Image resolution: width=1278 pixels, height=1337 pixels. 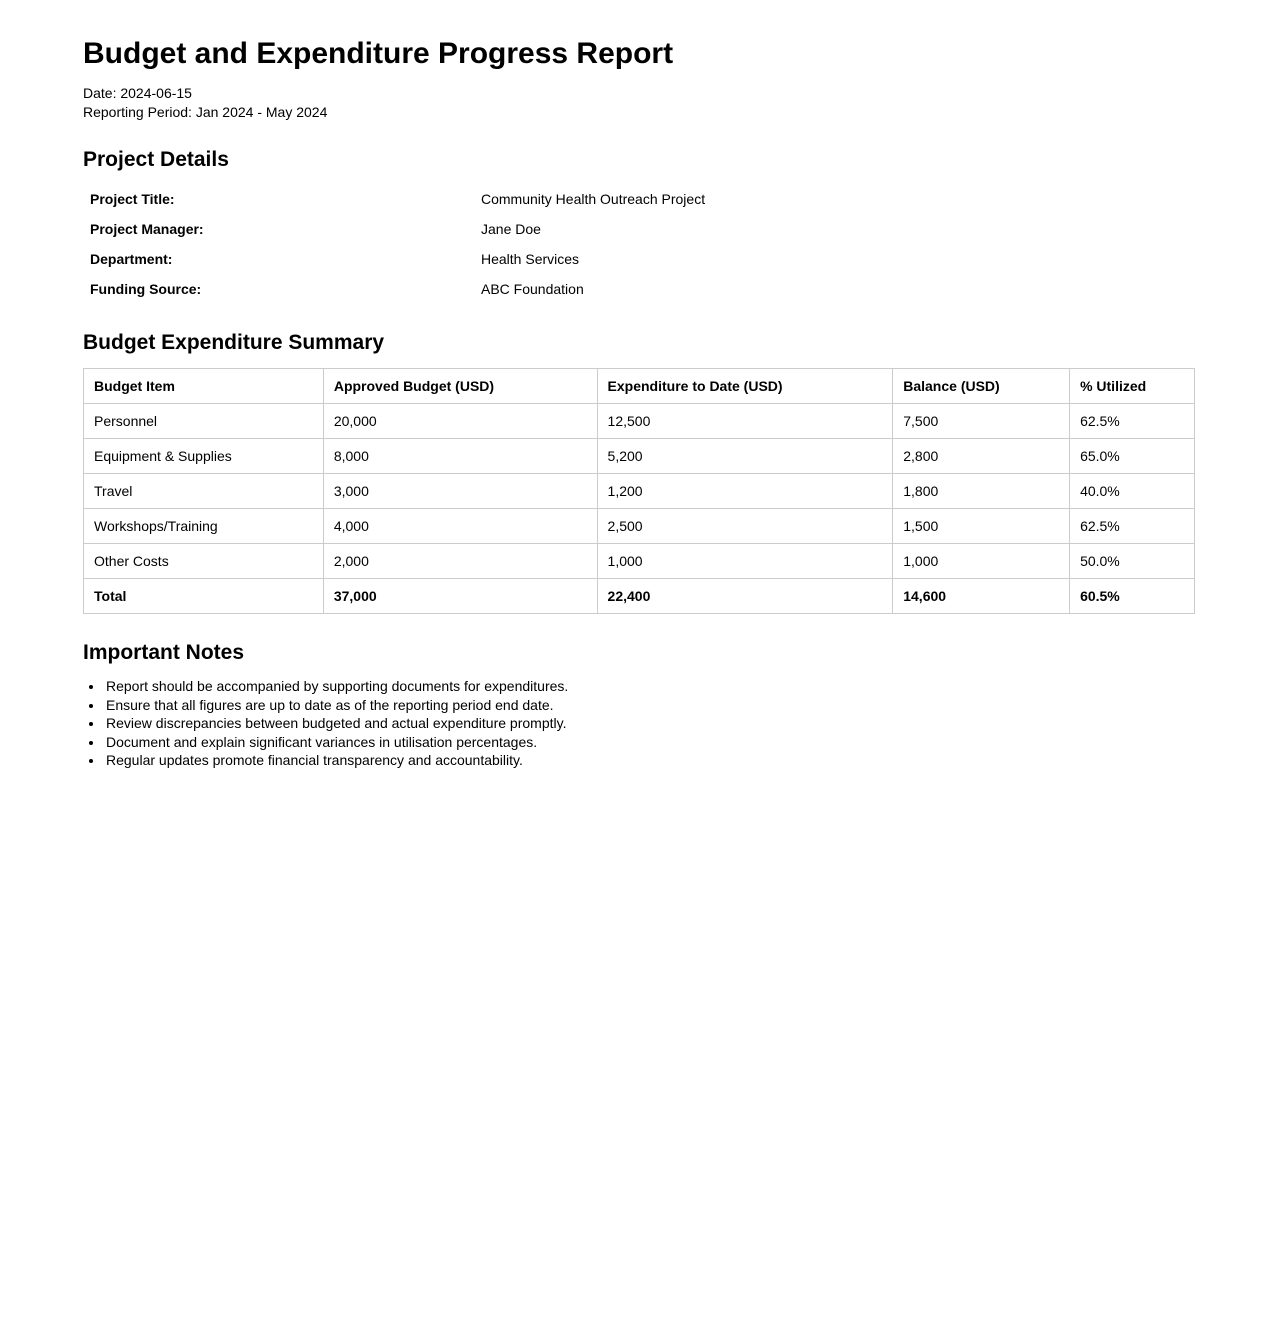 What do you see at coordinates (460, 421) in the screenshot?
I see `table-cell: 20,000` at bounding box center [460, 421].